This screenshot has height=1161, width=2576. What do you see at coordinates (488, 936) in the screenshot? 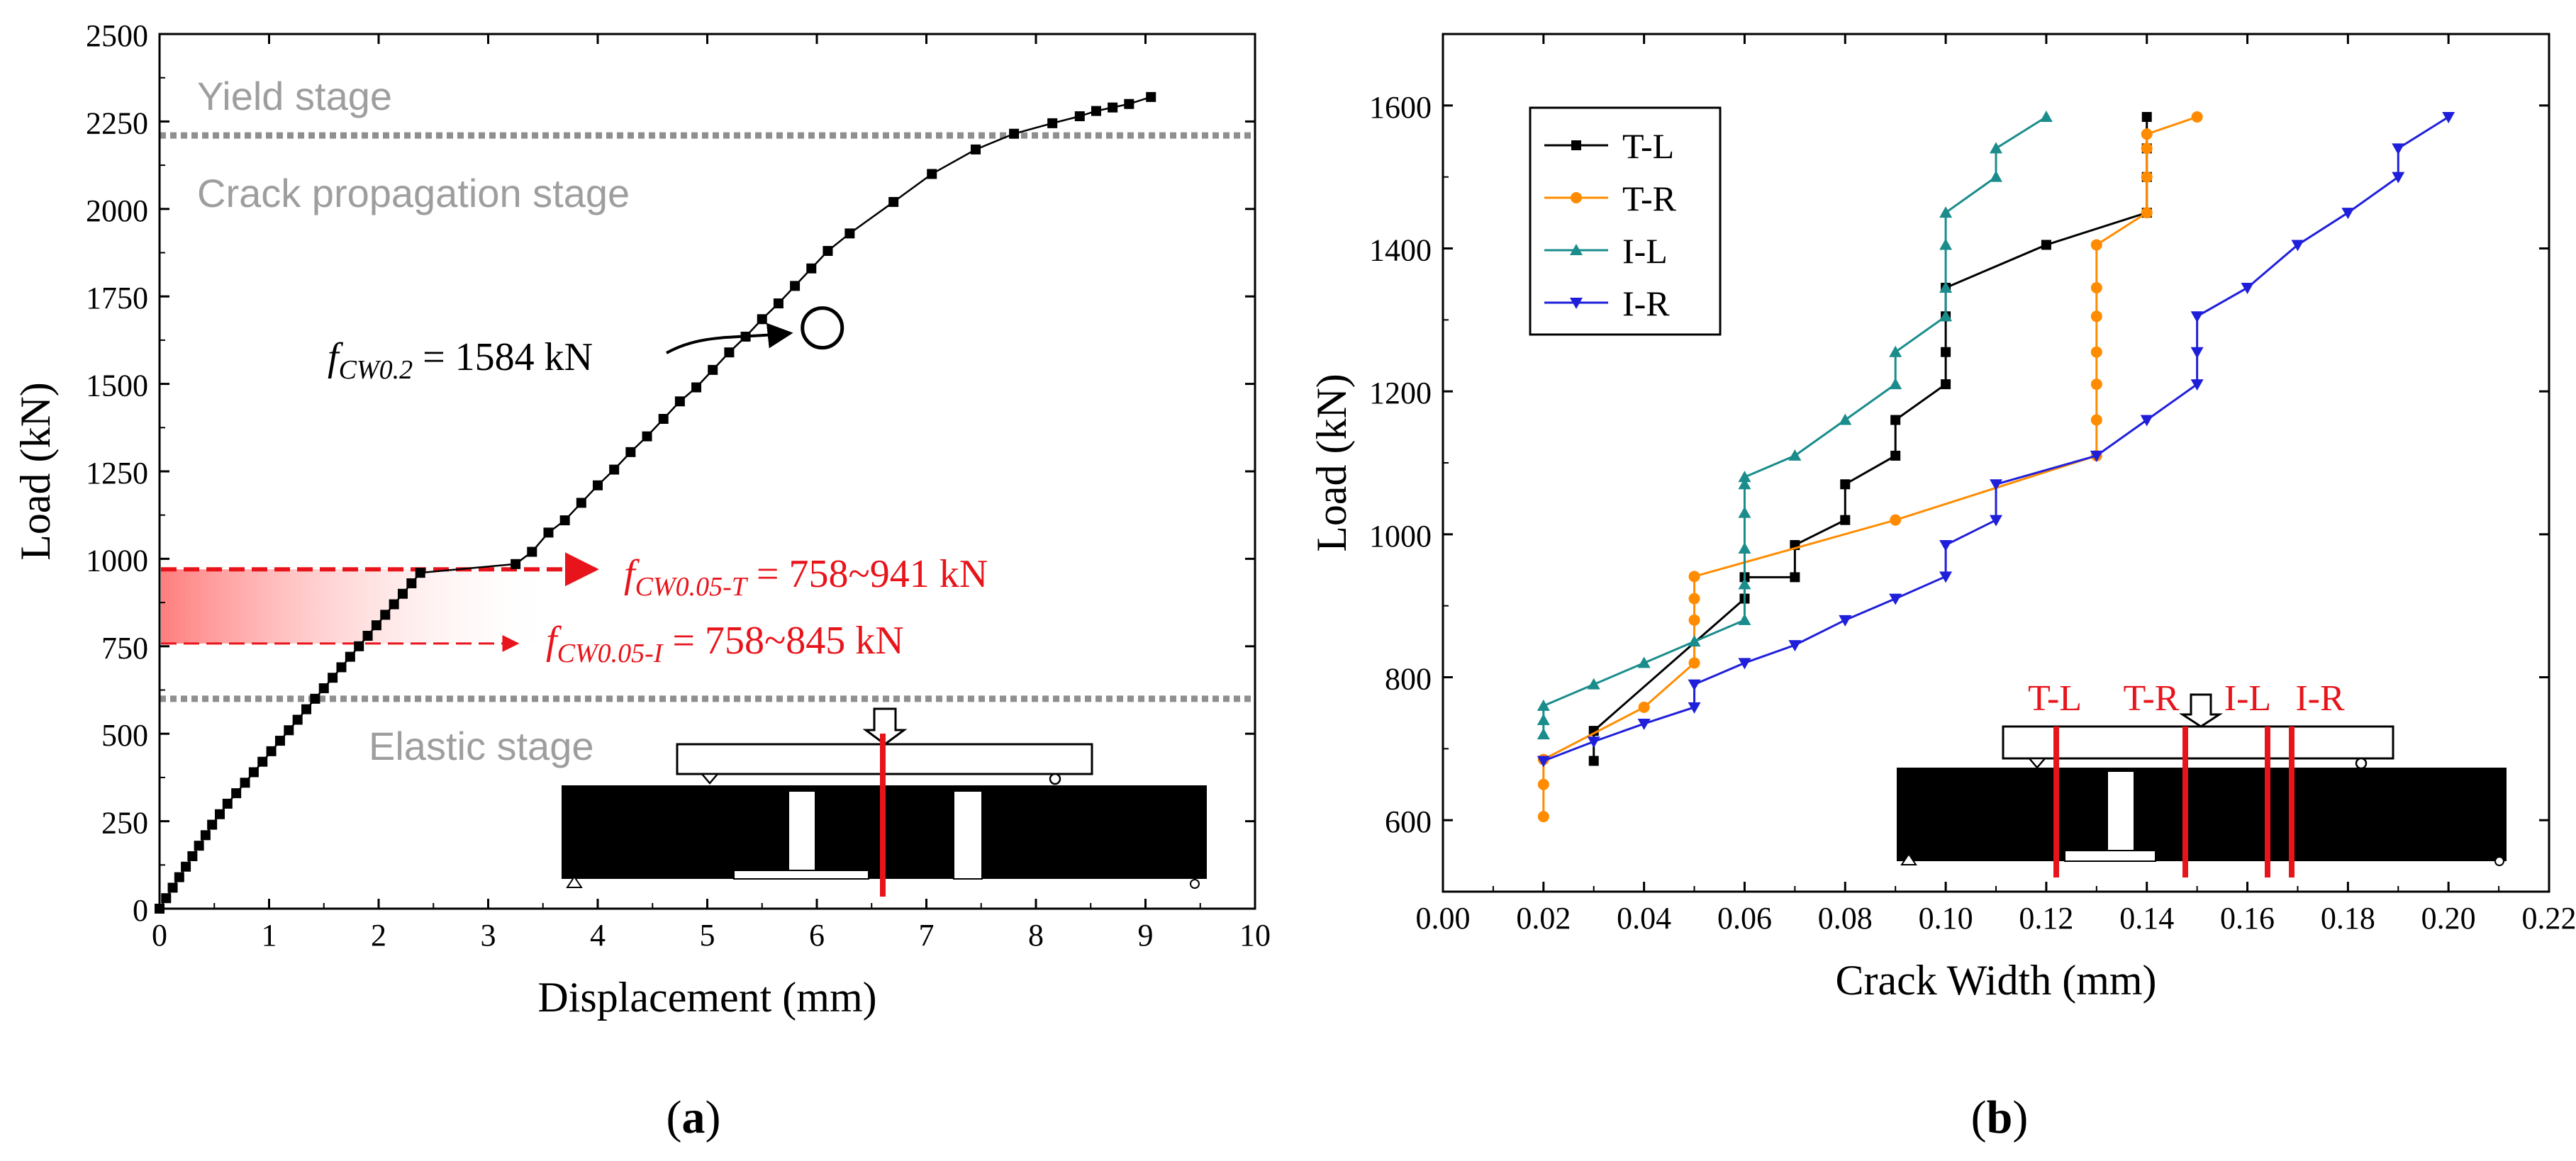
I see `x-tick-label: 3` at bounding box center [488, 936].